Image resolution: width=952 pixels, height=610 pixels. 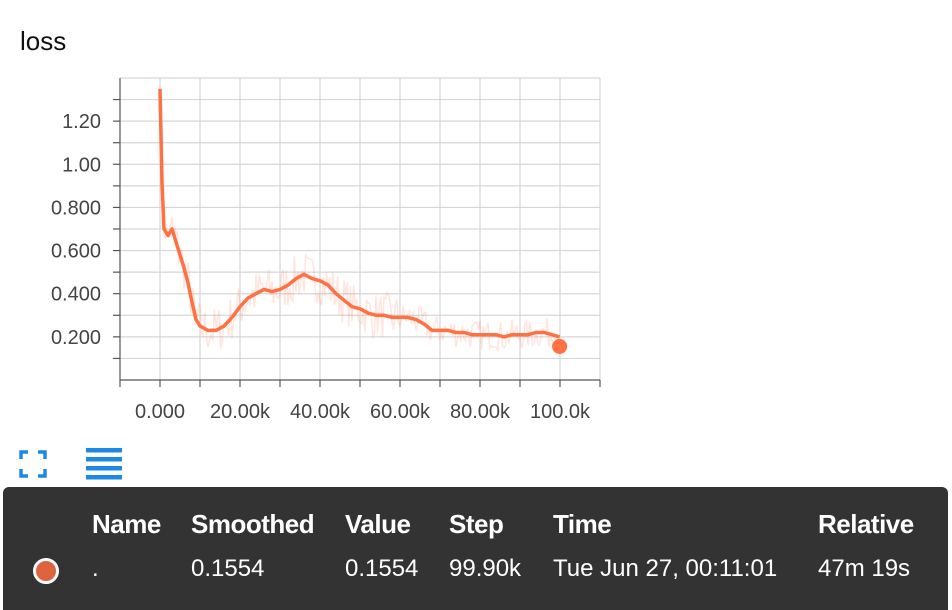 I want to click on series-color-swatch, so click(x=46, y=571).